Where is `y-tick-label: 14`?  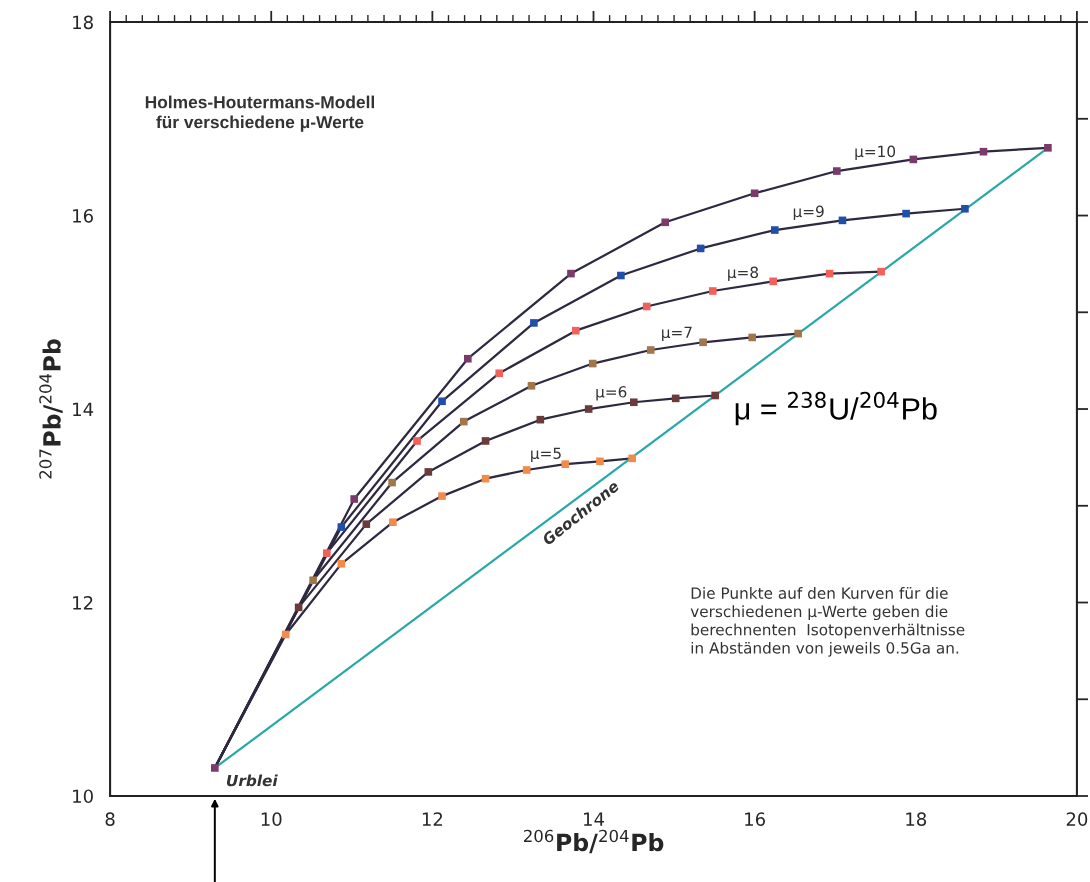
y-tick-label: 14 is located at coordinates (83, 409).